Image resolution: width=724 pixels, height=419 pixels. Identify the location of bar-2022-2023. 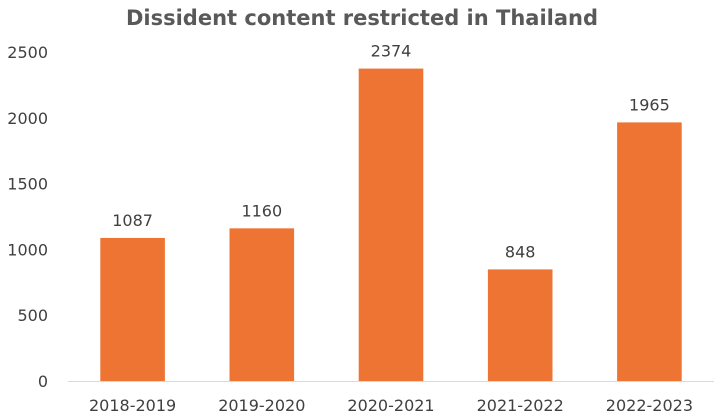
(649, 251).